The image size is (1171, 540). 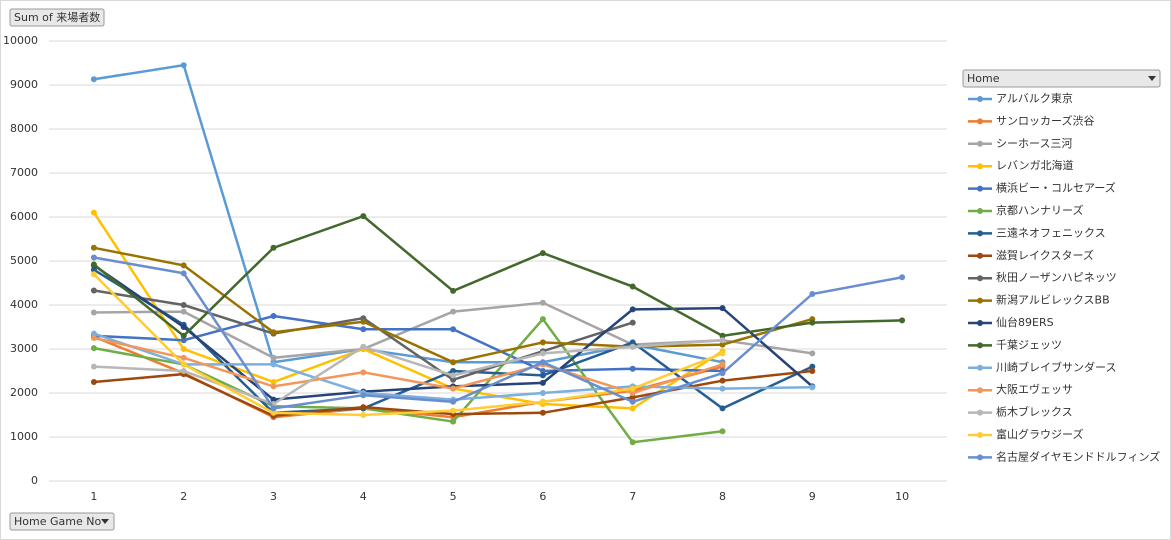 I want to click on legend-field-button: Home, so click(x=1061, y=78).